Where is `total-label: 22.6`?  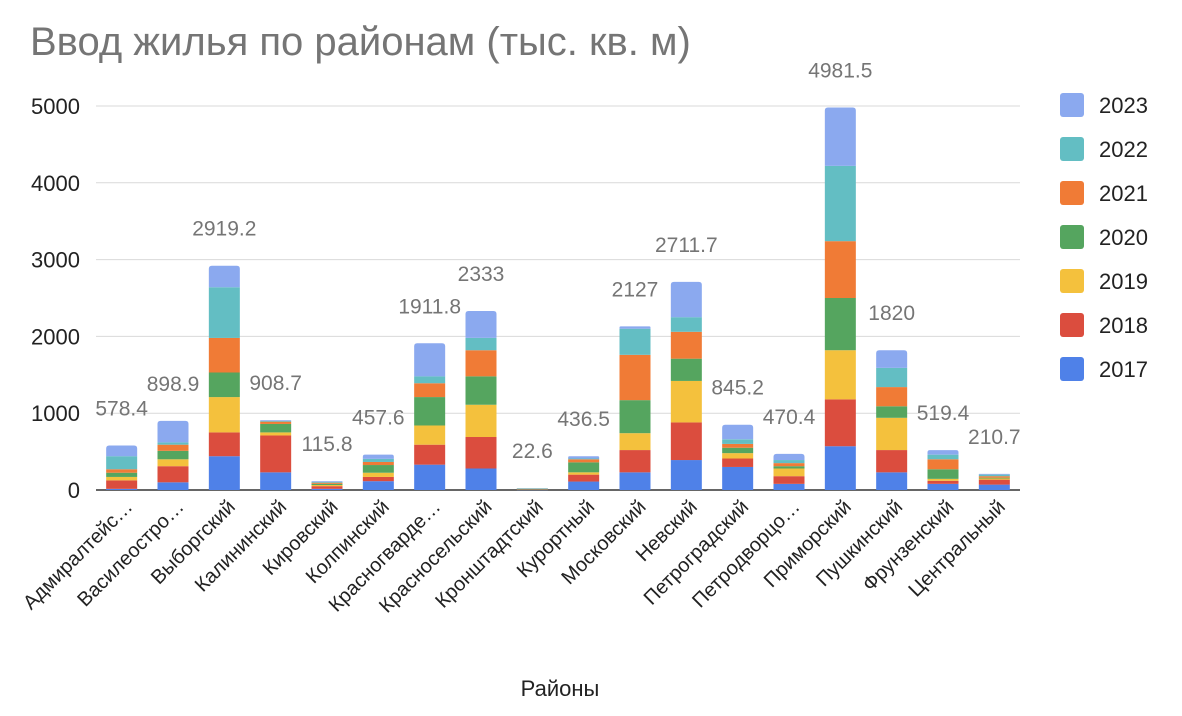 total-label: 22.6 is located at coordinates (532, 451).